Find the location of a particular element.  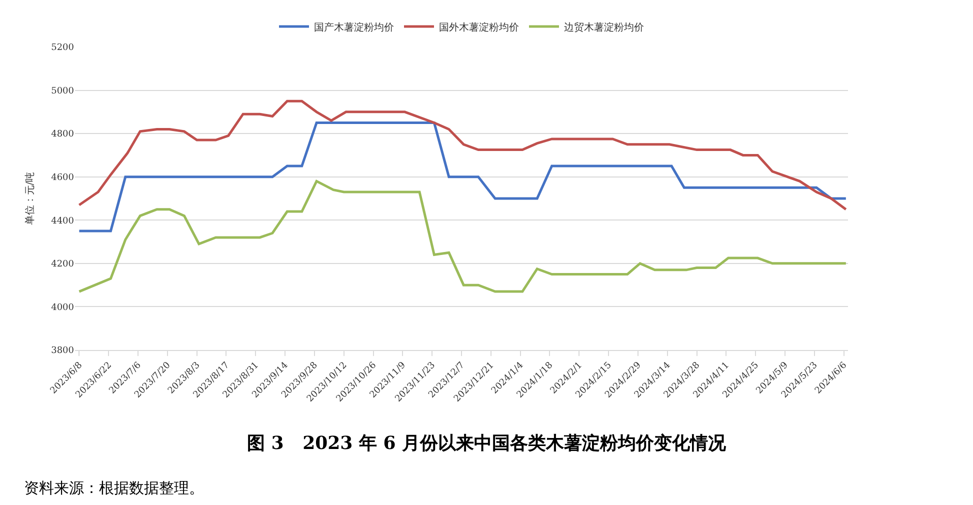

legend-label: 国外木薯淀粉均价 is located at coordinates (479, 27).